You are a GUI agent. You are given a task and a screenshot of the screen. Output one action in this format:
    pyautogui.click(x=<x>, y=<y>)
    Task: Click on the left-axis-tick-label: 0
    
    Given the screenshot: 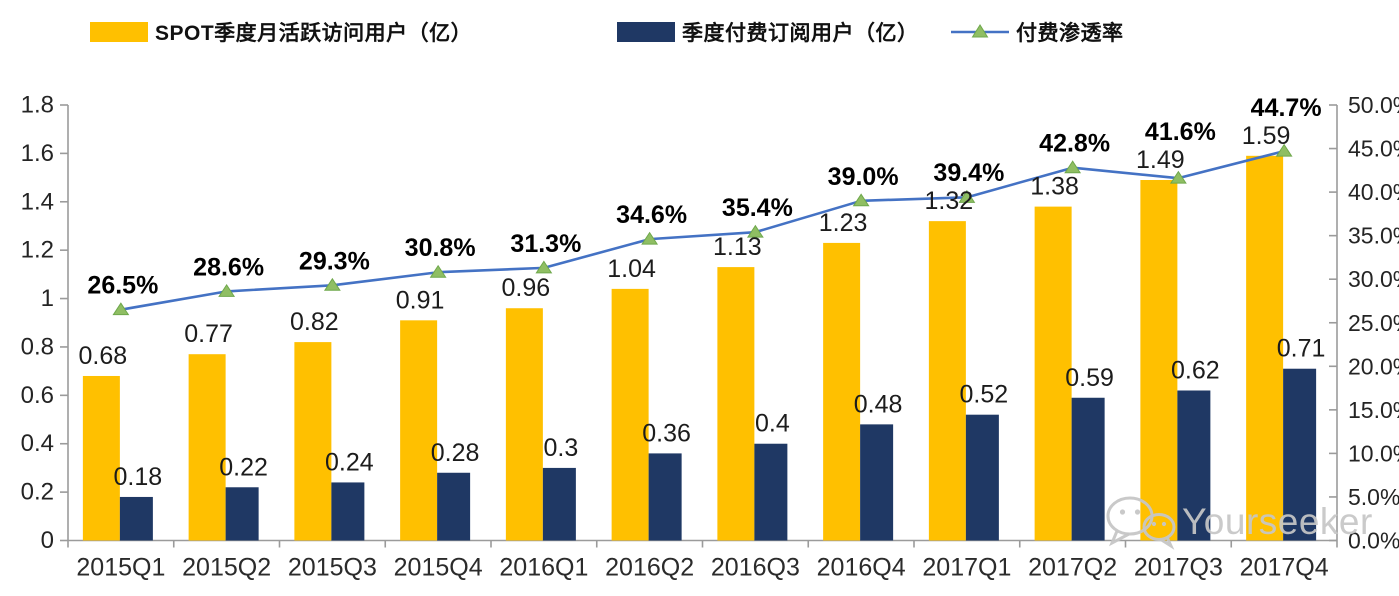 What is the action you would take?
    pyautogui.click(x=47, y=540)
    